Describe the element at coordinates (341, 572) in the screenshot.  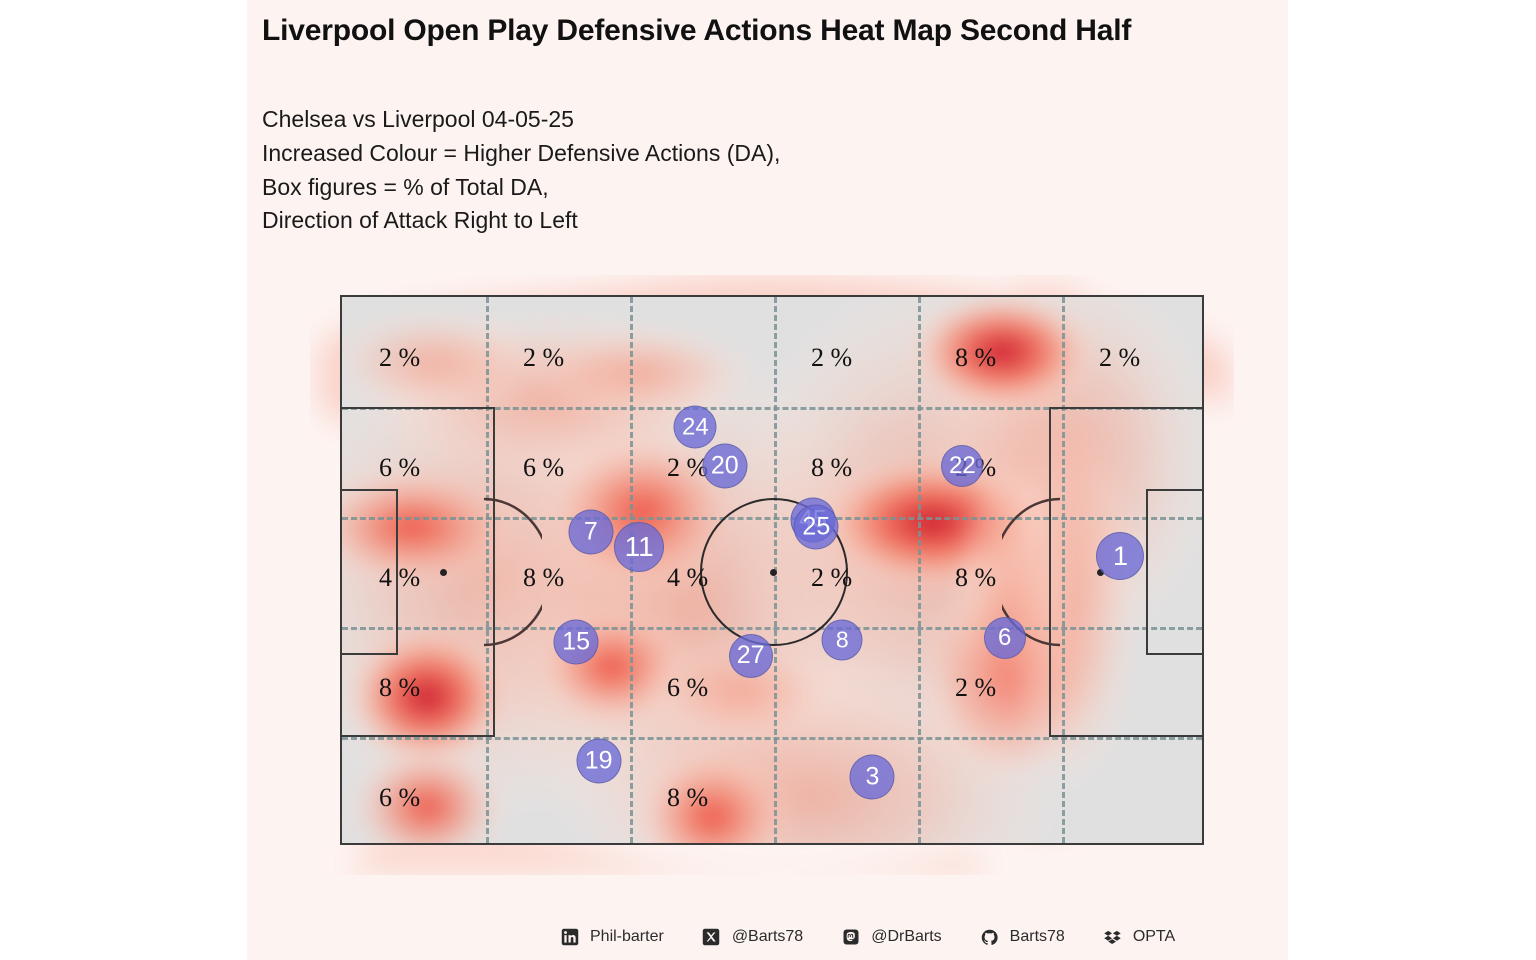
I see `left-goal` at that location.